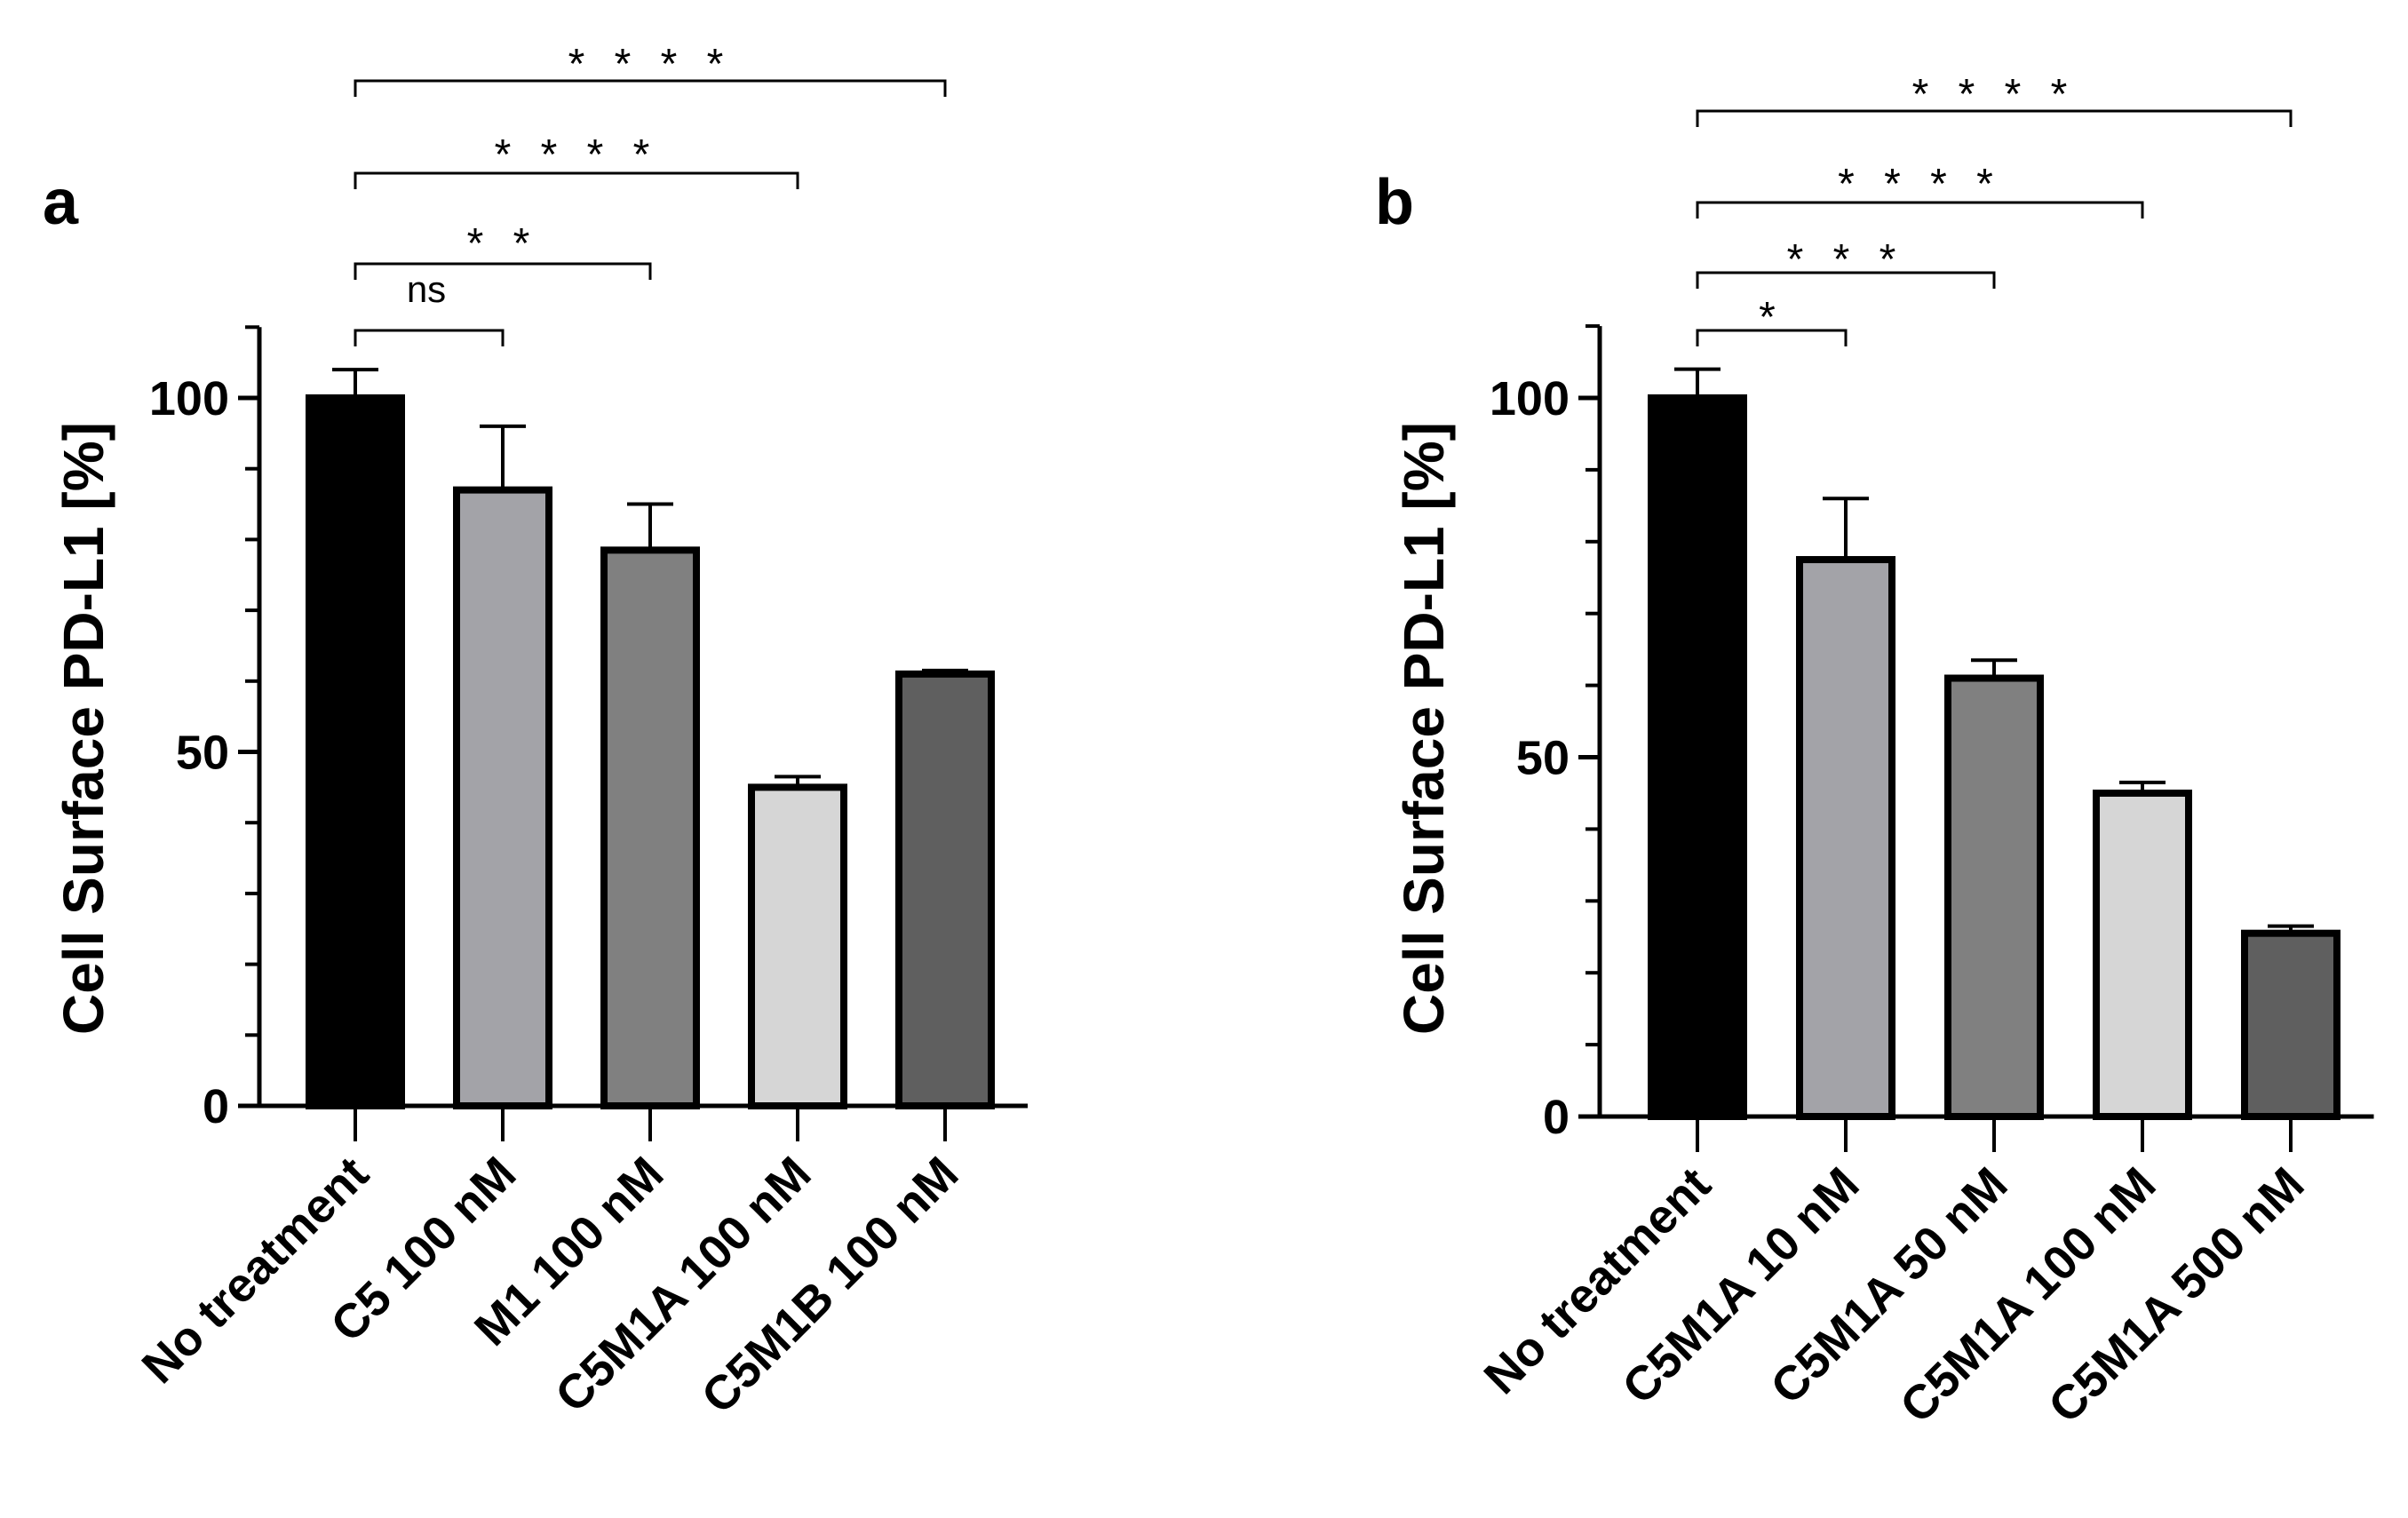 This screenshot has height=1518, width=2408. What do you see at coordinates (203, 753) in the screenshot?
I see `panel-a-y-tick-label: 50` at bounding box center [203, 753].